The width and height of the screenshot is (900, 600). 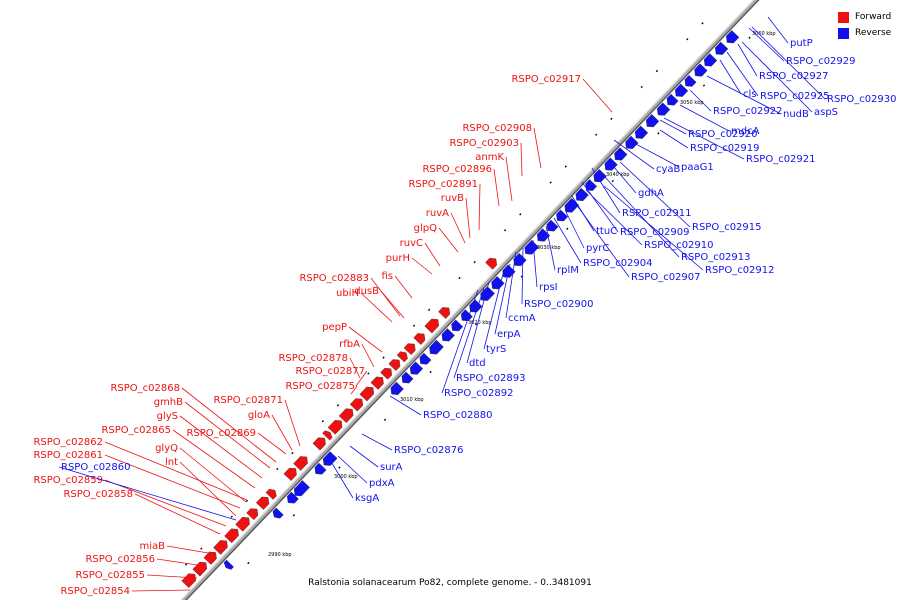 I want to click on reverse-label: RSPO_c02912, so click(x=740, y=270).